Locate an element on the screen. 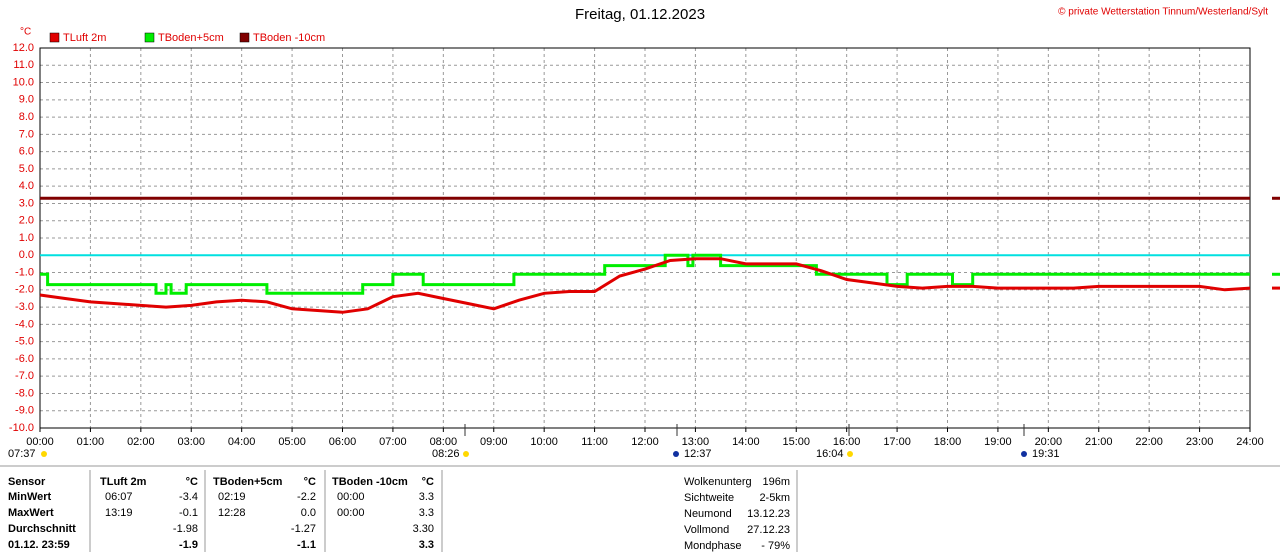 This screenshot has height=552, width=1280. info-label: Wolkenunterg is located at coordinates (718, 482).